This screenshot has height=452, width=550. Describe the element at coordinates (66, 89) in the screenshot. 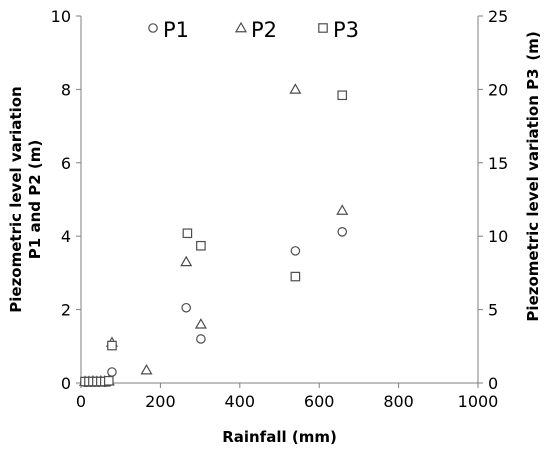

I see `left-y-tick-label: 8` at that location.